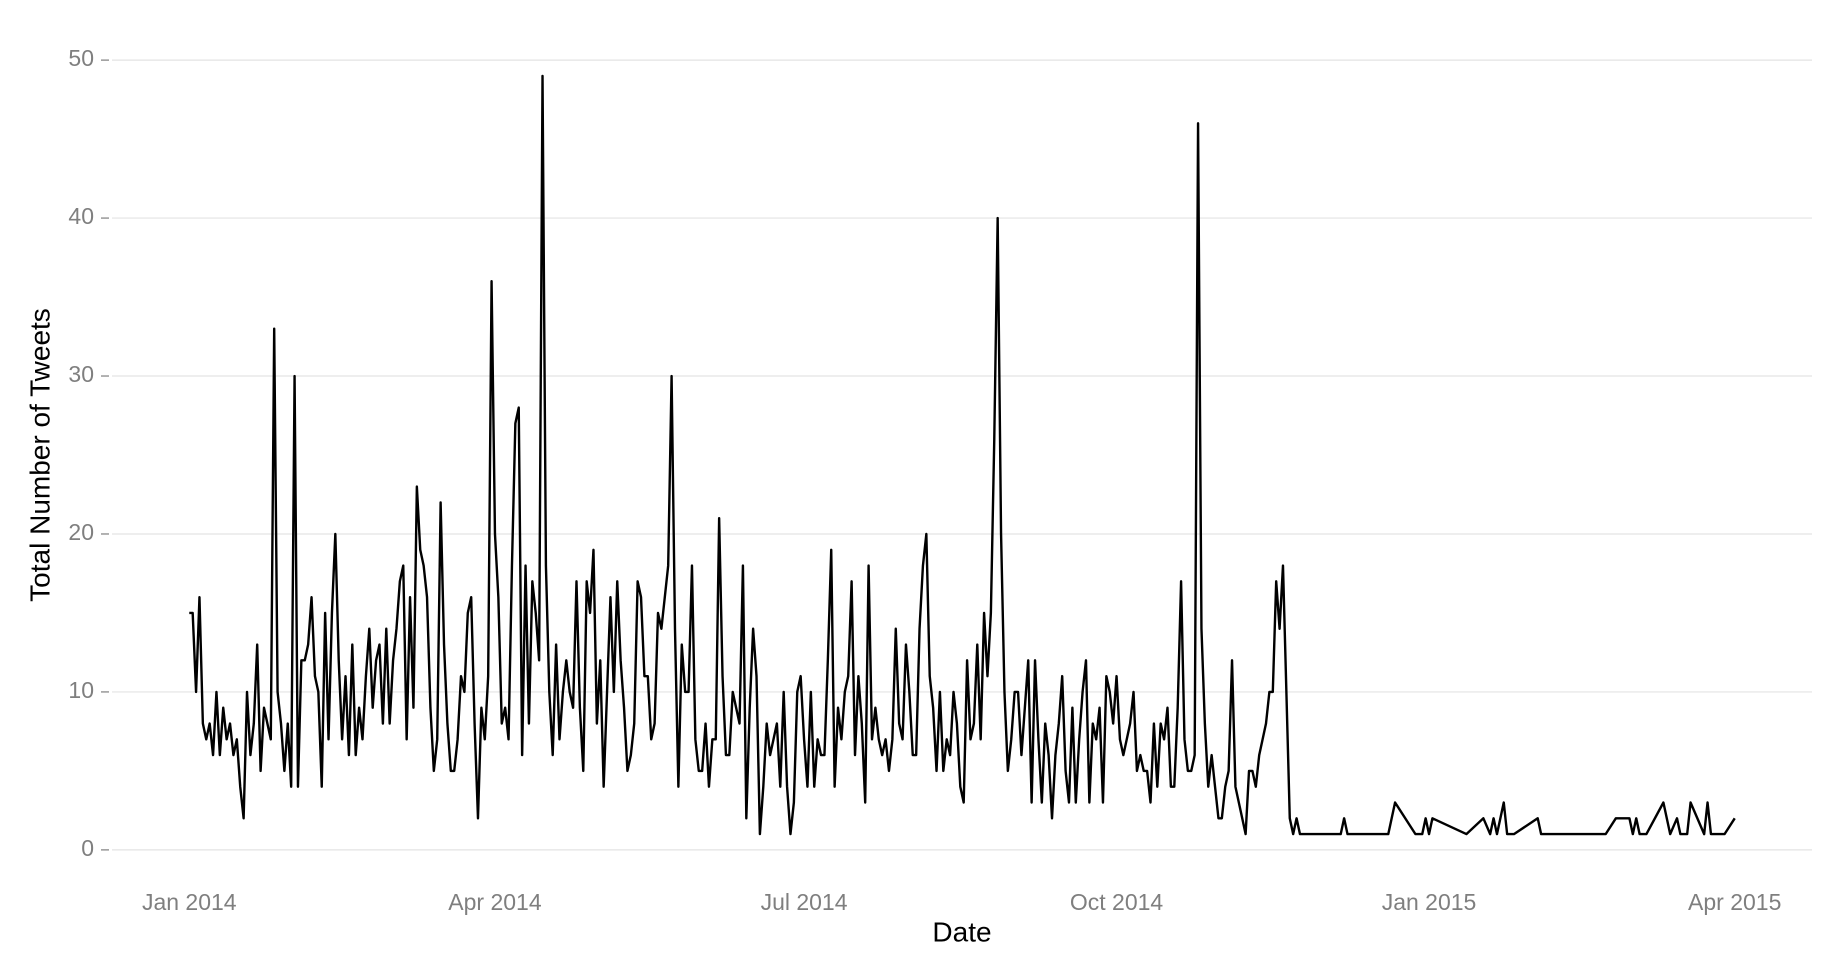  What do you see at coordinates (81, 374) in the screenshot?
I see `y-tick-label: 30` at bounding box center [81, 374].